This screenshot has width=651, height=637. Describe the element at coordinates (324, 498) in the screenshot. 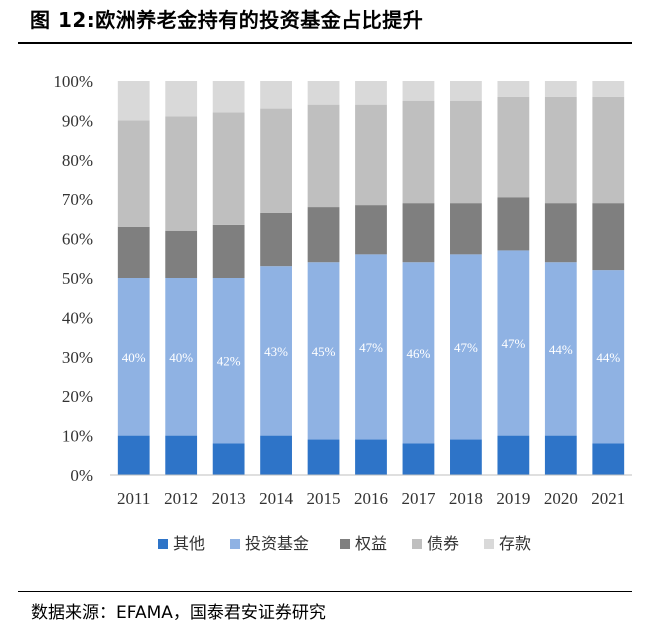

I see `x-tick-label: 2015` at that location.